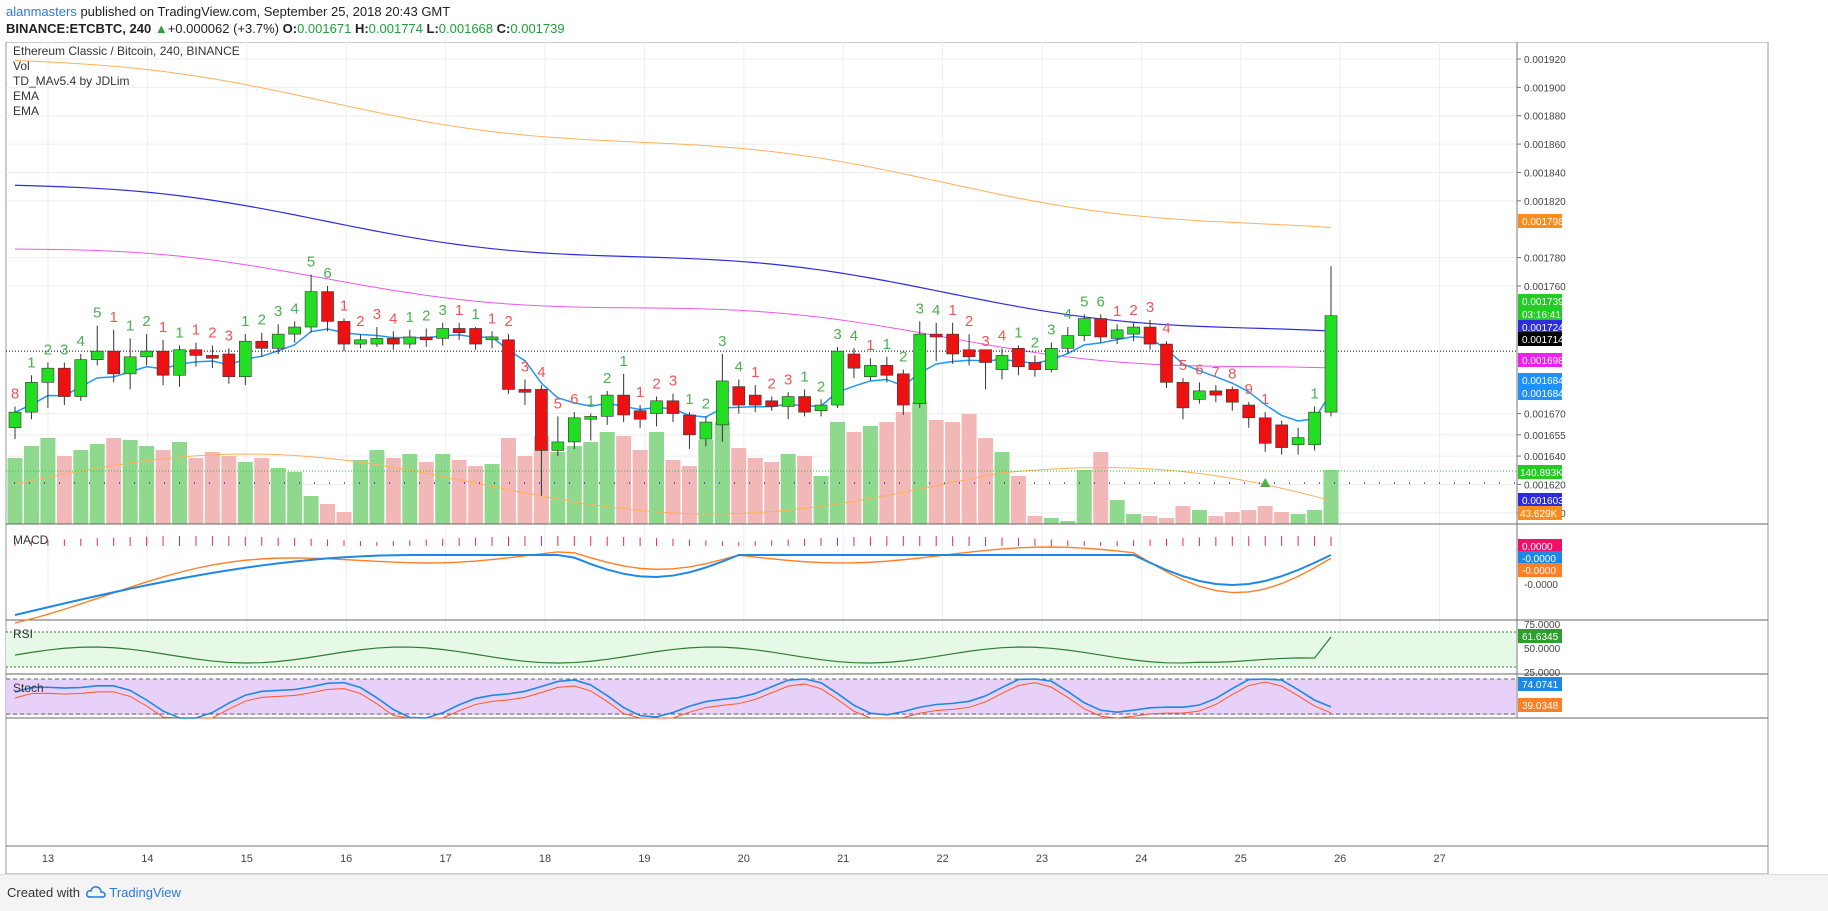 This screenshot has height=911, width=1828. What do you see at coordinates (644, 859) in the screenshot?
I see `x-tick-label: 19` at bounding box center [644, 859].